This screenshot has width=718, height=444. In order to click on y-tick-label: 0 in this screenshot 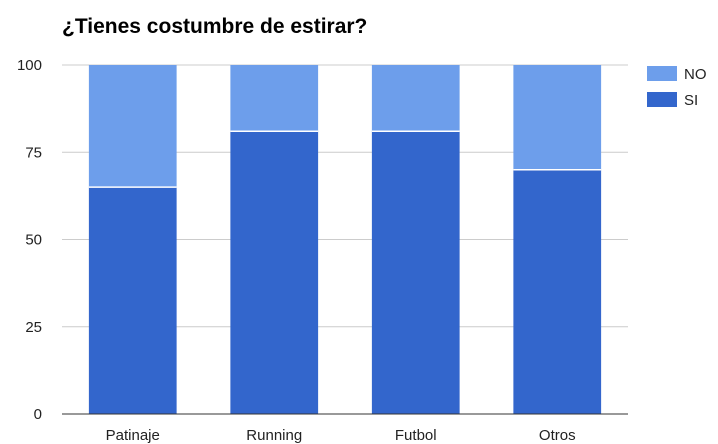, I will do `click(38, 414)`.